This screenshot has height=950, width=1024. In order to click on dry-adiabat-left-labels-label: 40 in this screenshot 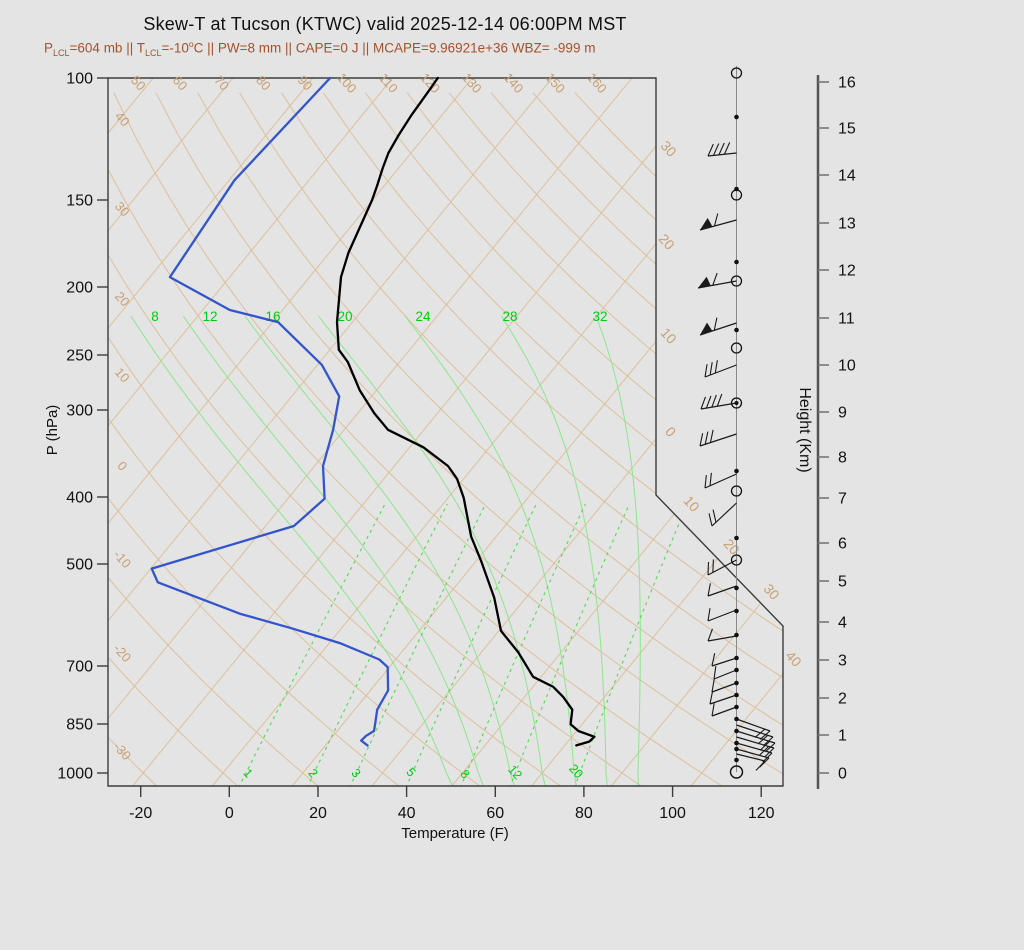, I will do `click(122, 119)`.